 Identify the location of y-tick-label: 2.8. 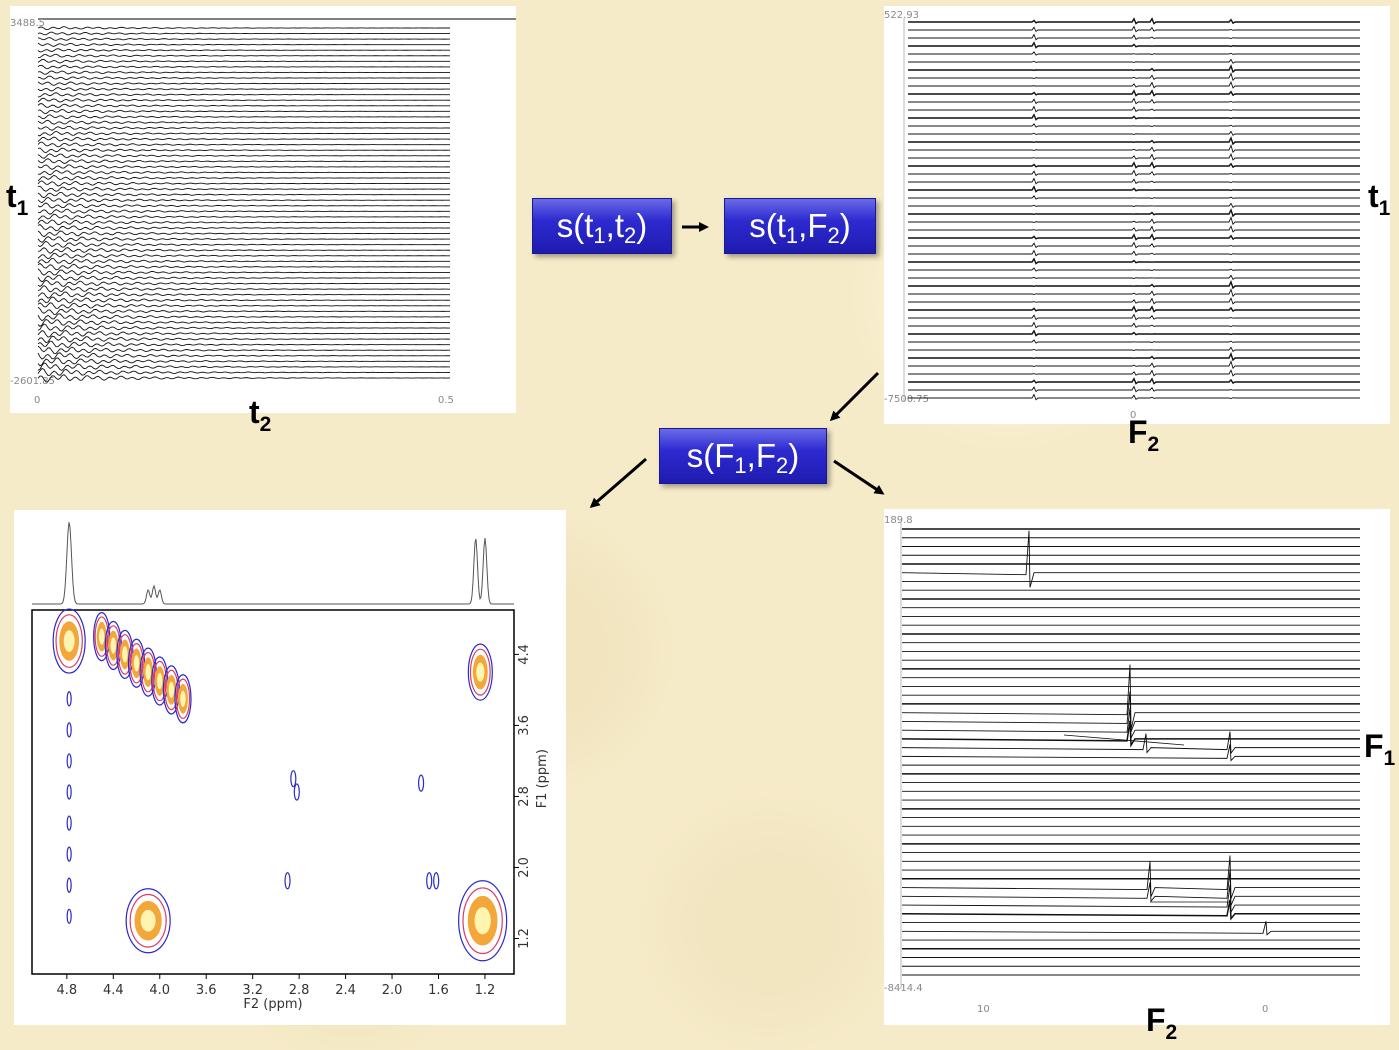
(524, 796).